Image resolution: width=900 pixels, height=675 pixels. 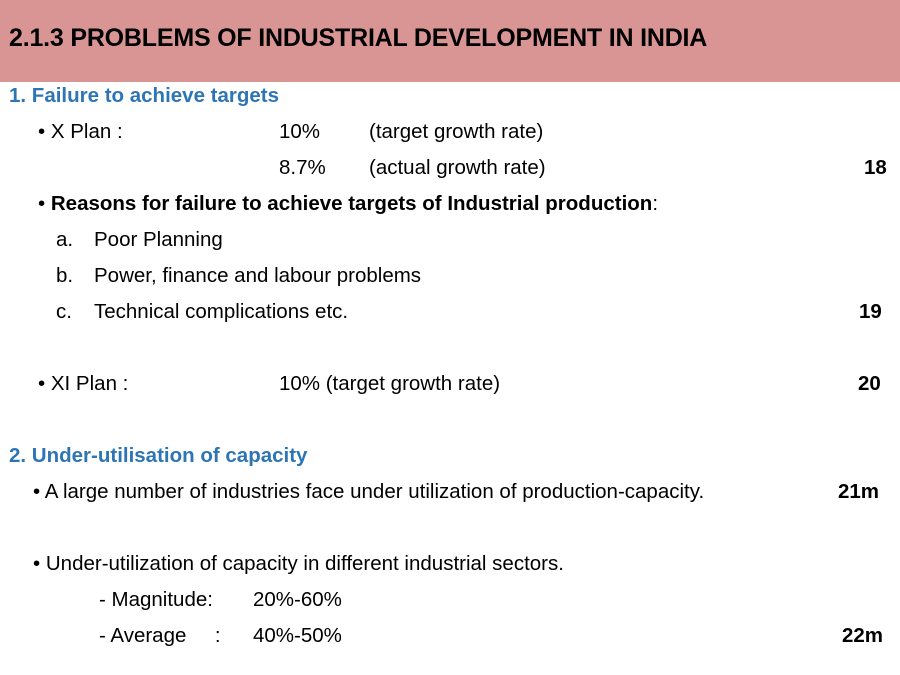 I want to click on x-plan-actual-note: (actual growth rate), so click(x=457, y=167).